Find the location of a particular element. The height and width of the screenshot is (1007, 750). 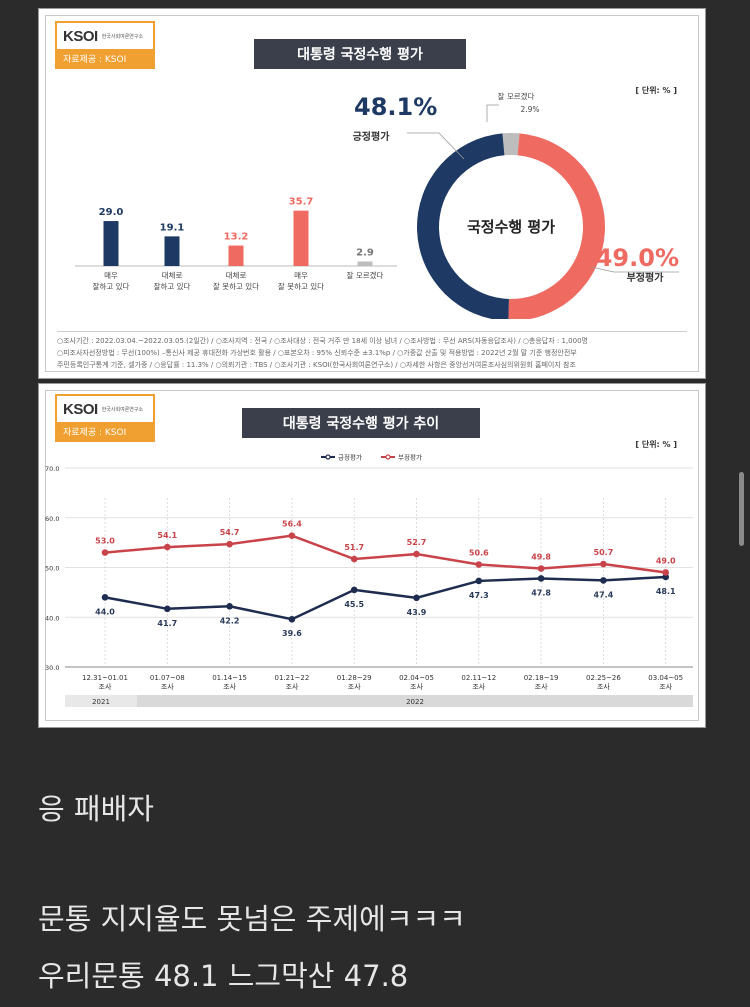

y-tick-label: 40.0 is located at coordinates (52, 618).